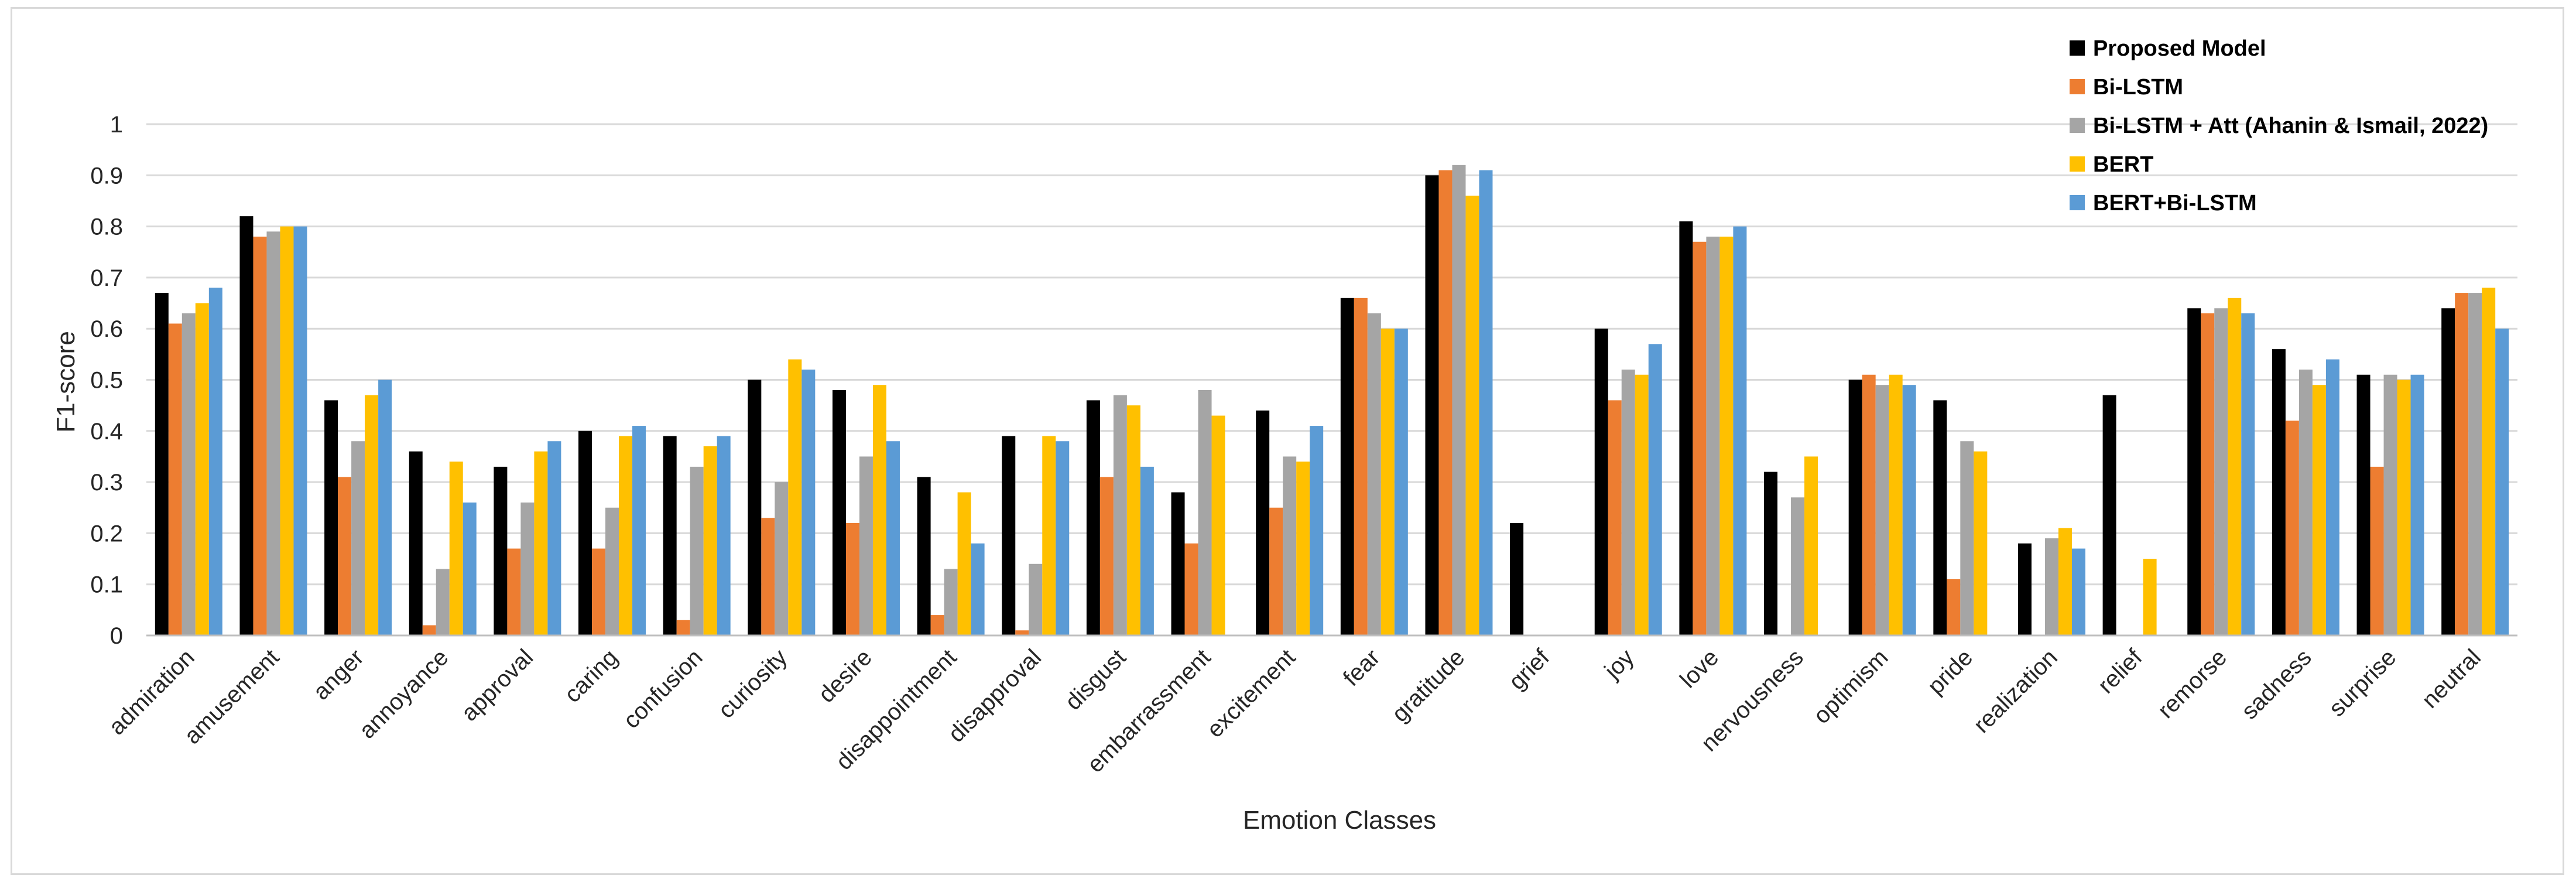  What do you see at coordinates (2290, 126) in the screenshot?
I see `legend-label: Bi-LSTM + Att (Ahanin & Ismail, 2022)` at bounding box center [2290, 126].